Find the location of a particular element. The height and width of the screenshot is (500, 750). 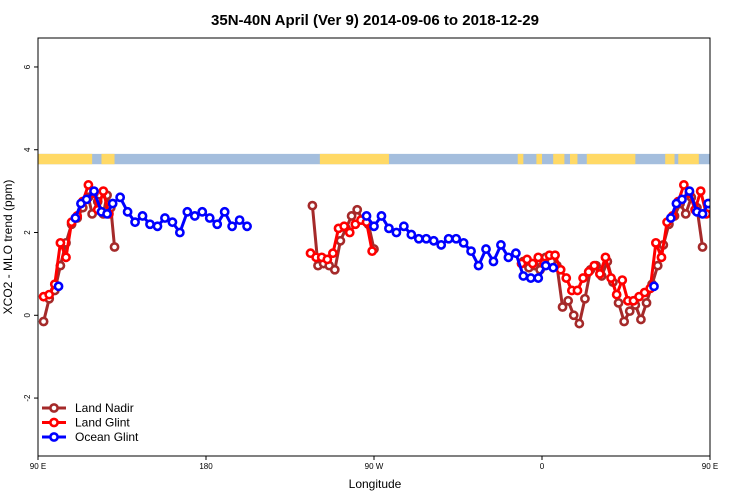

x-tick-label: 90 W is located at coordinates (374, 466).